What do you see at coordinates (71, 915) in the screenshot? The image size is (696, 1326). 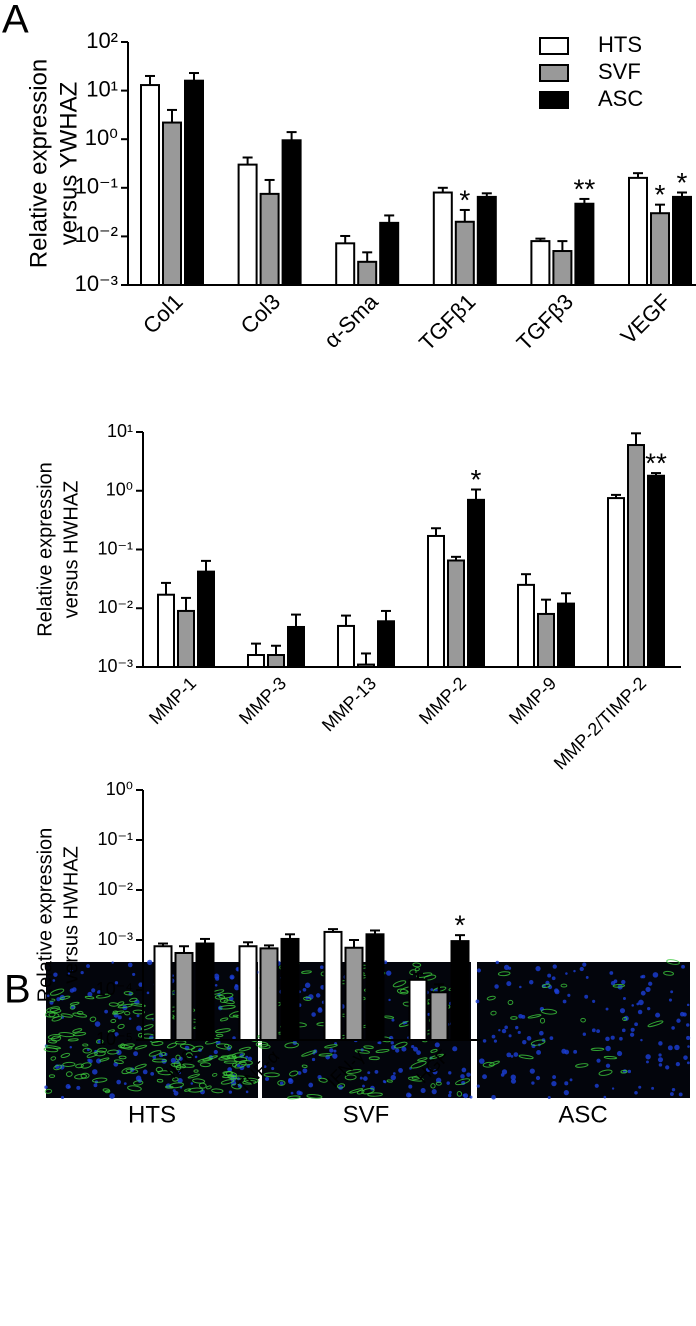 I see `y-axis-label: versus HWHAZ` at bounding box center [71, 915].